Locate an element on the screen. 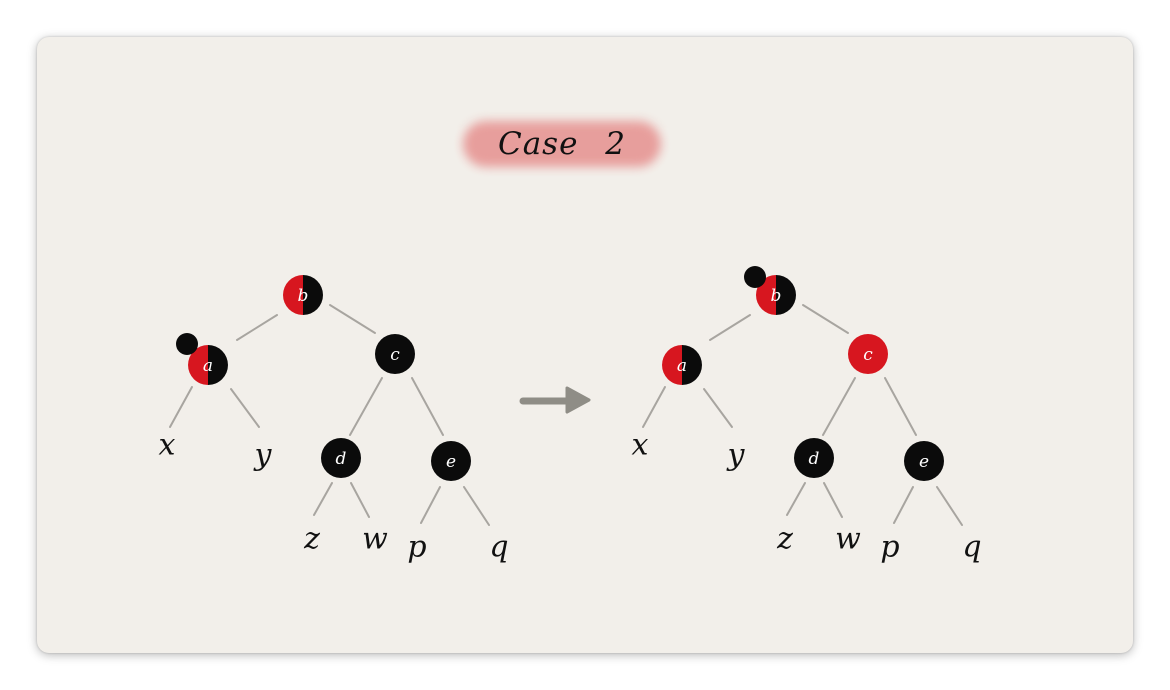 The height and width of the screenshot is (690, 1170). case-title: Case 2 is located at coordinates (562, 144).